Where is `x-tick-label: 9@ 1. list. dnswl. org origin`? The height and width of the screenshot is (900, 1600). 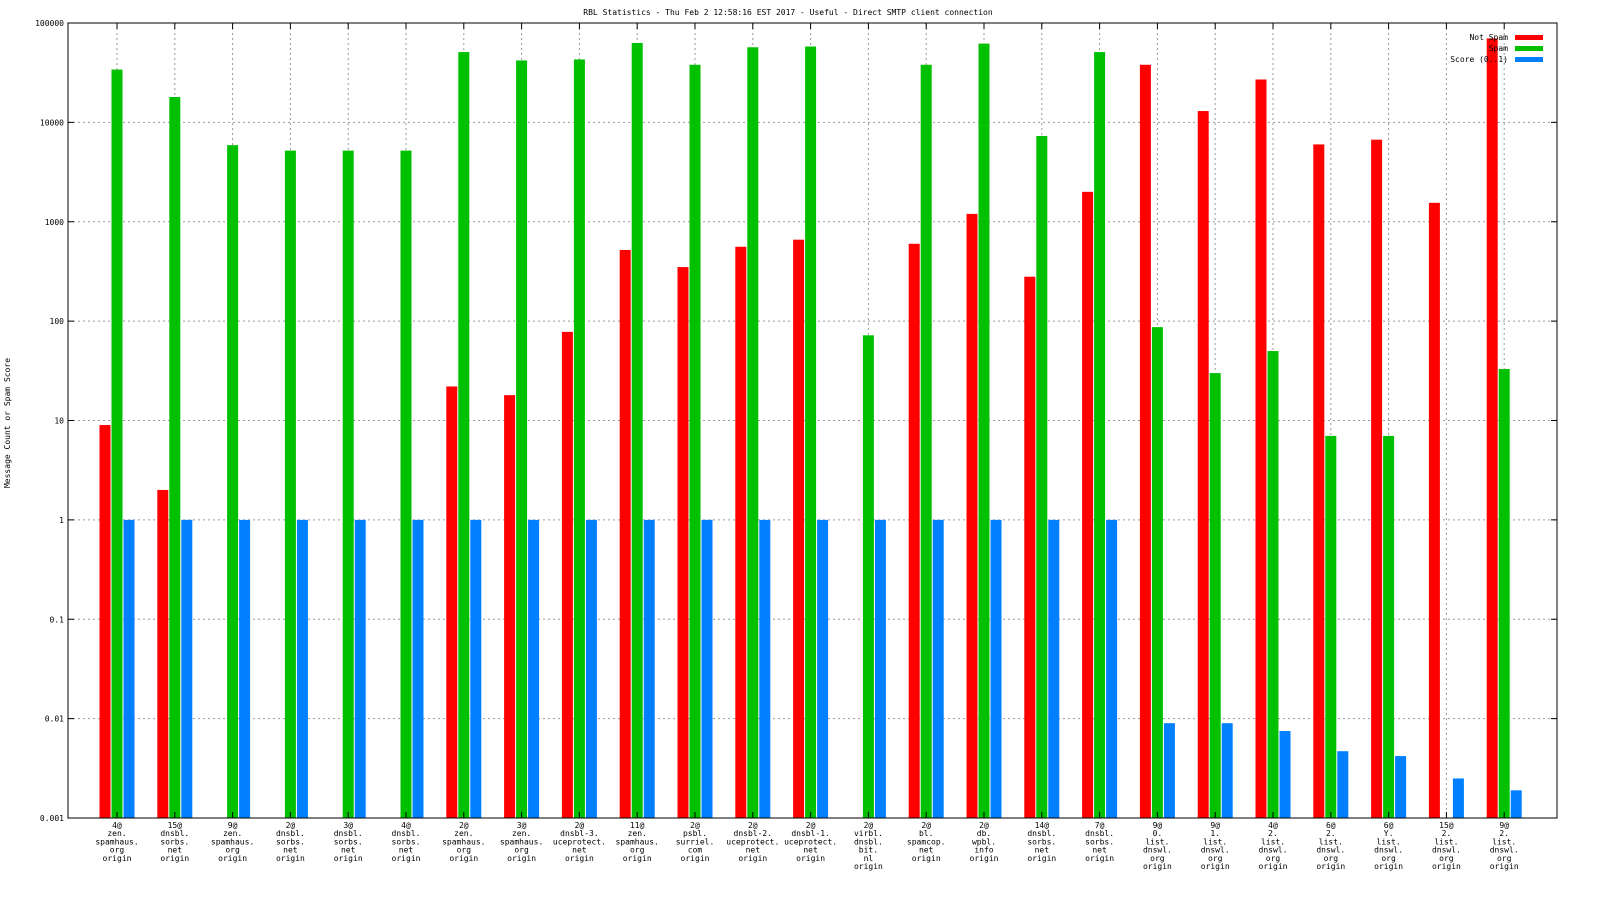 x-tick-label: 9@ 1. list. dnswl. org origin is located at coordinates (1215, 846).